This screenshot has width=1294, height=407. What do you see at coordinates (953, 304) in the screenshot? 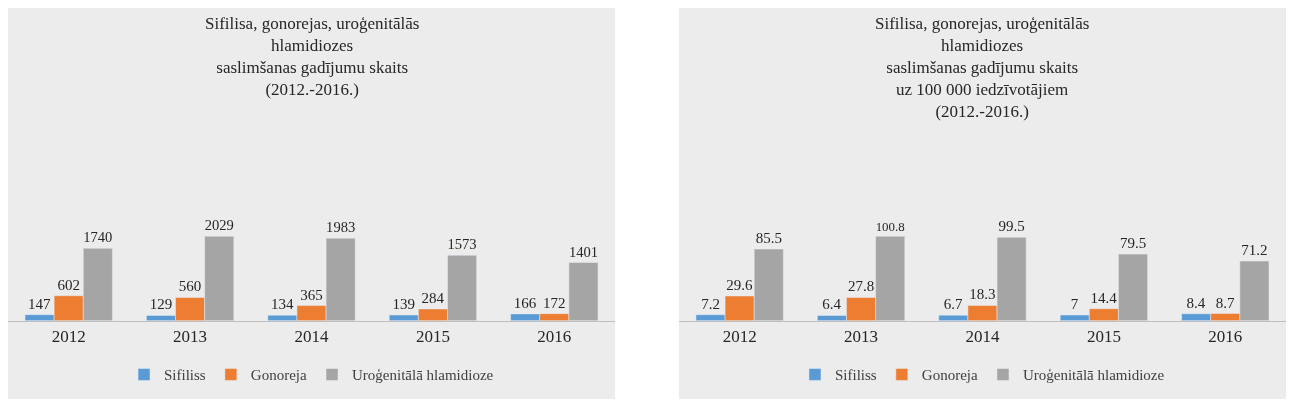
I see `data-label: 6.7` at bounding box center [953, 304].